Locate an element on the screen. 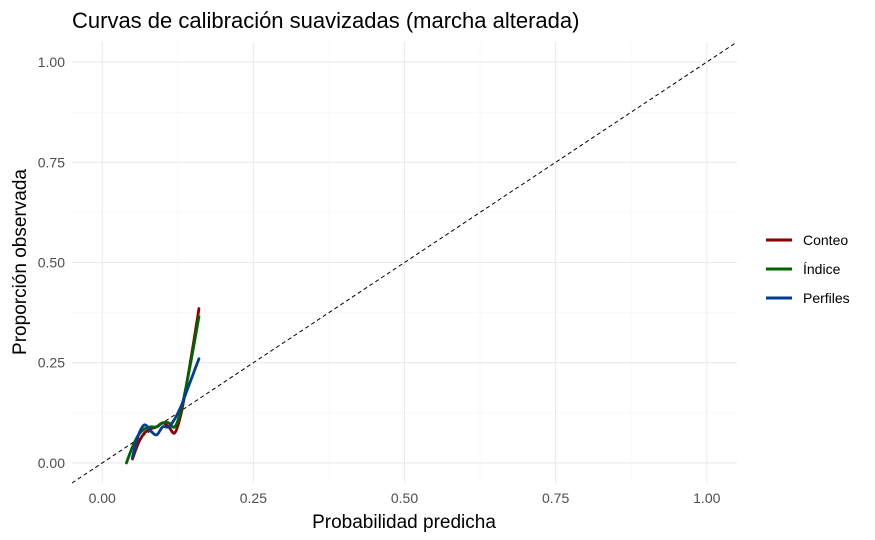  legend-label: Conteo is located at coordinates (825, 240).